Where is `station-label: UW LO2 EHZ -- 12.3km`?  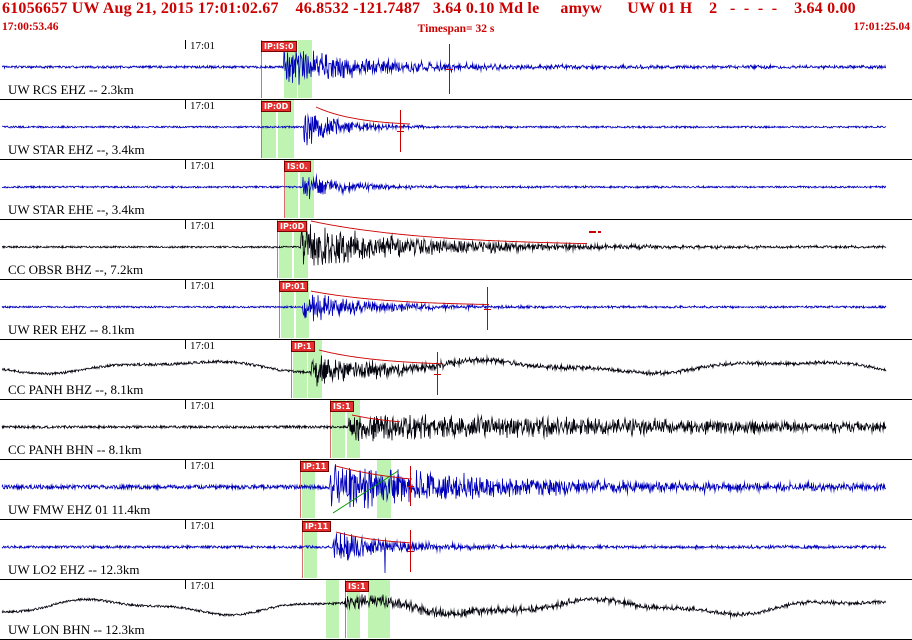 station-label: UW LO2 EHZ -- 12.3km is located at coordinates (74, 569).